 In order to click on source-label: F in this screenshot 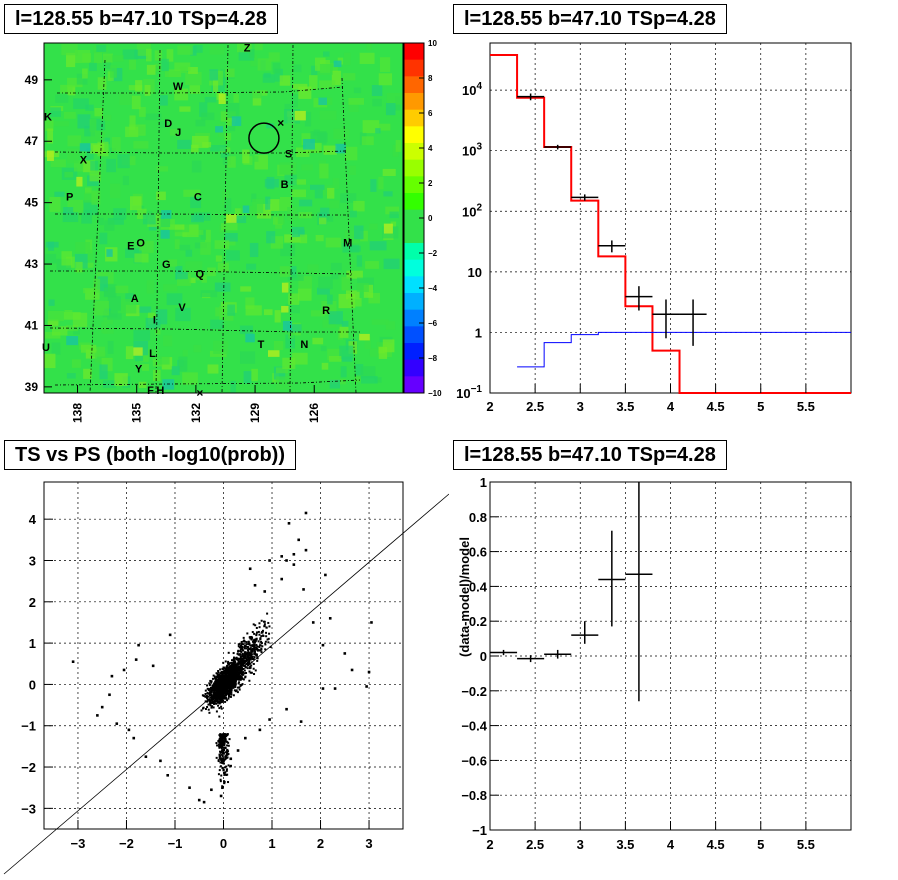, I will do `click(150, 391)`.